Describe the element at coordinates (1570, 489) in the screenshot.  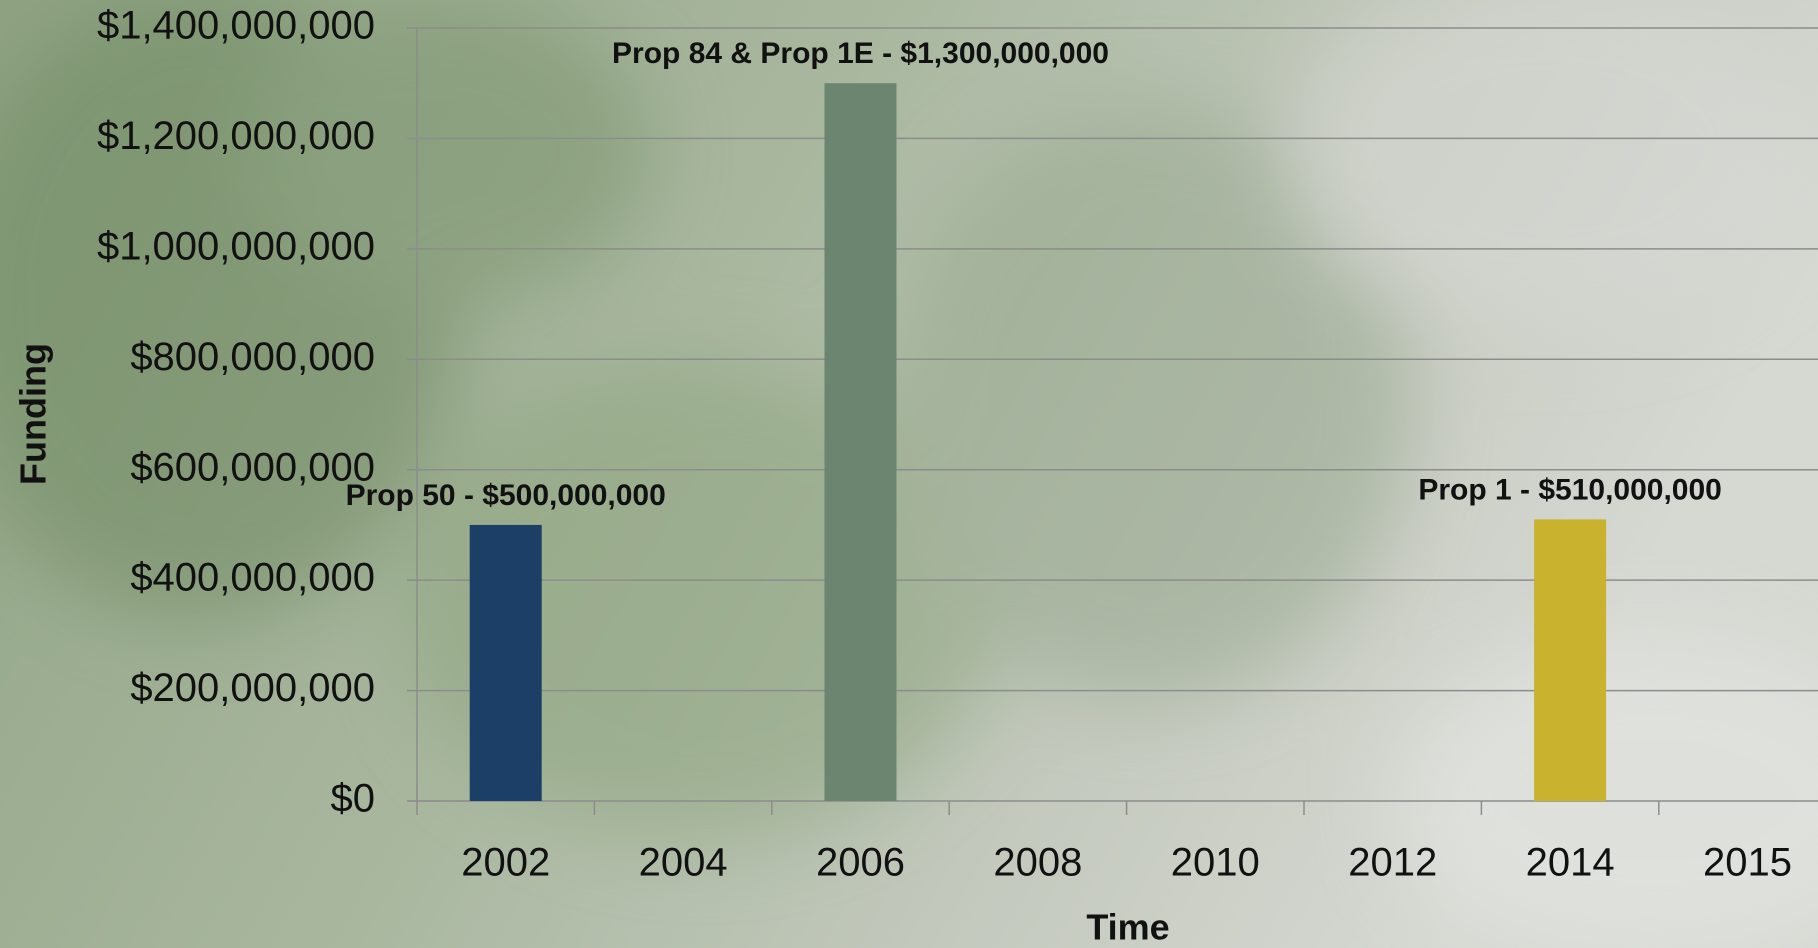
I see `data-label: Prop 1 - $510,000,000` at that location.